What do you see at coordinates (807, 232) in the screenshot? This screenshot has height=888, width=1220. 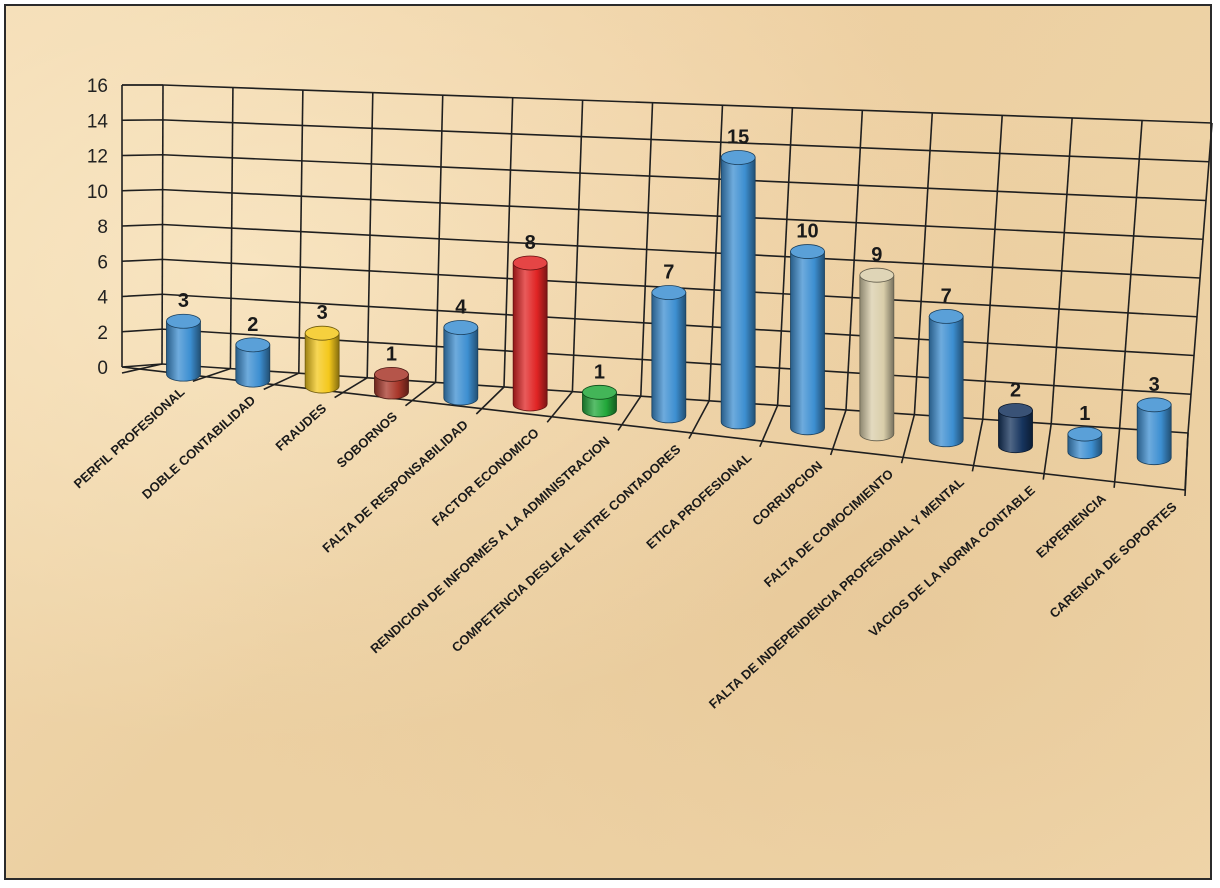 I see `data-label: 10` at bounding box center [807, 232].